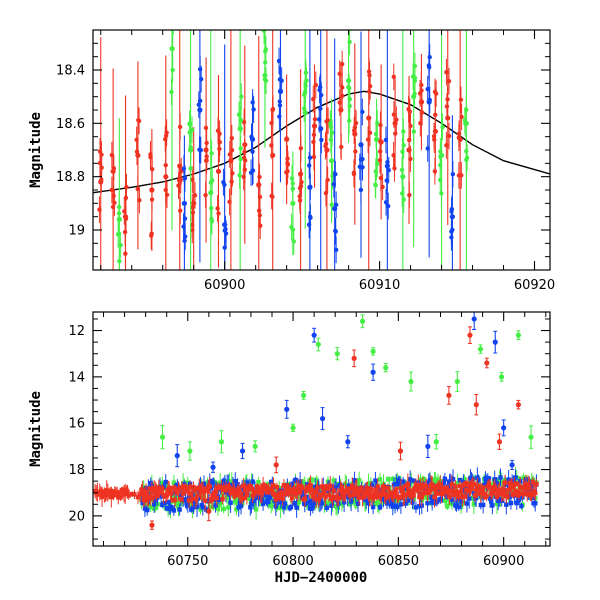 The image size is (600, 600). I want to click on y-tick-label: 18.8, so click(70, 177).